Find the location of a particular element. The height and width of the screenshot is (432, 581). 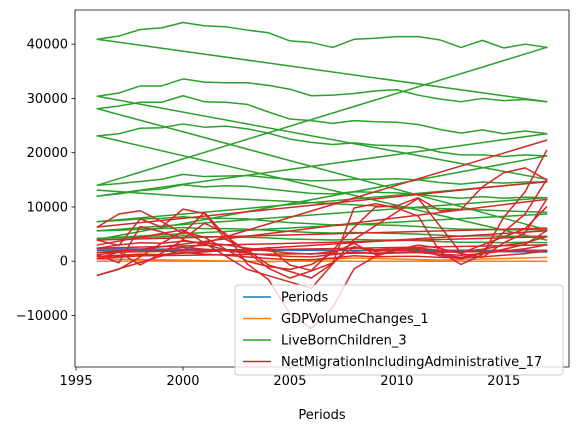

y-tick-label: 20000 is located at coordinates (47, 153).